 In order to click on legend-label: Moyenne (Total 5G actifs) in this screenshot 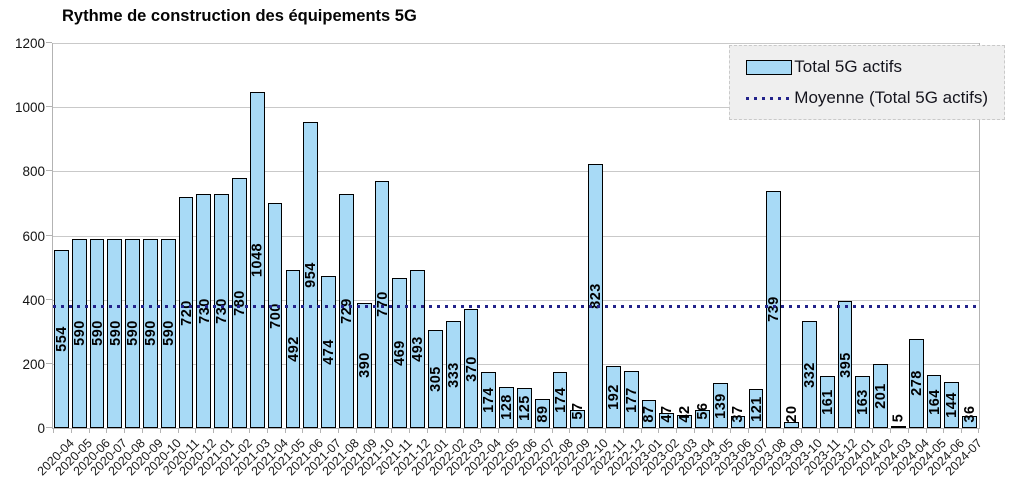, I will do `click(891, 97)`.